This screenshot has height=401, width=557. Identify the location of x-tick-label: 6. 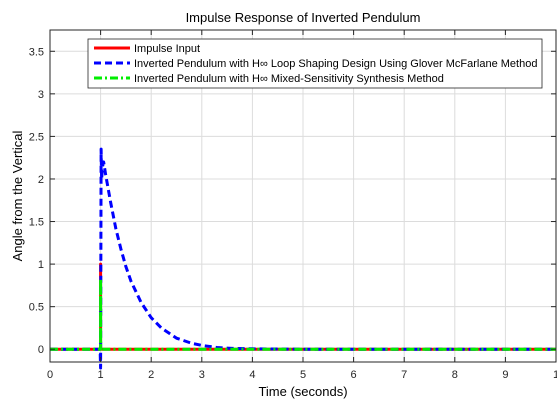
(354, 375).